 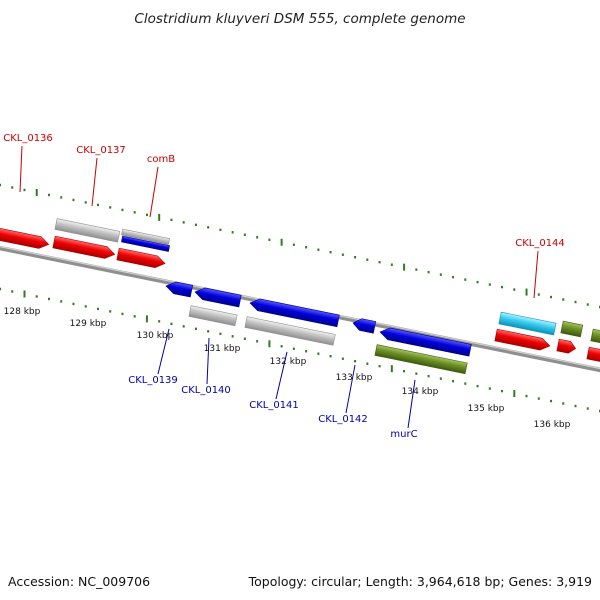 What do you see at coordinates (222, 349) in the screenshot?
I see `scale-label-3: 131 kbp` at bounding box center [222, 349].